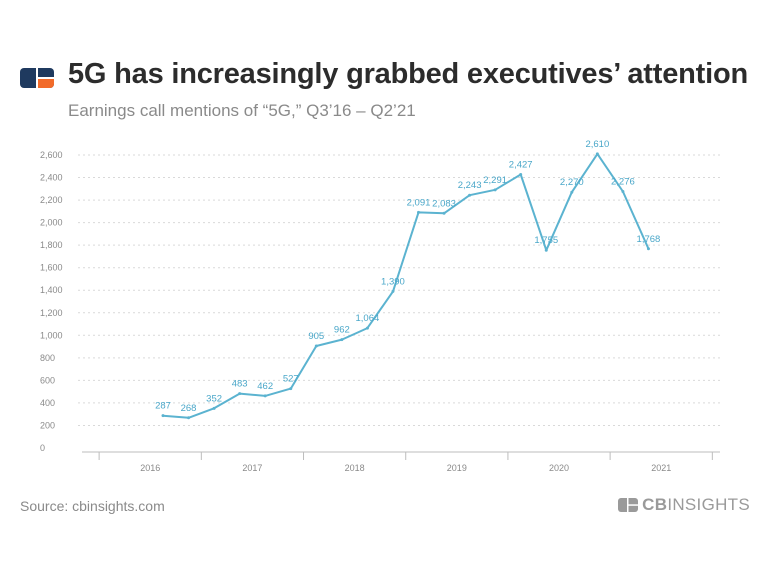 This screenshot has height=576, width=768. I want to click on data-label: 1,755, so click(546, 240).